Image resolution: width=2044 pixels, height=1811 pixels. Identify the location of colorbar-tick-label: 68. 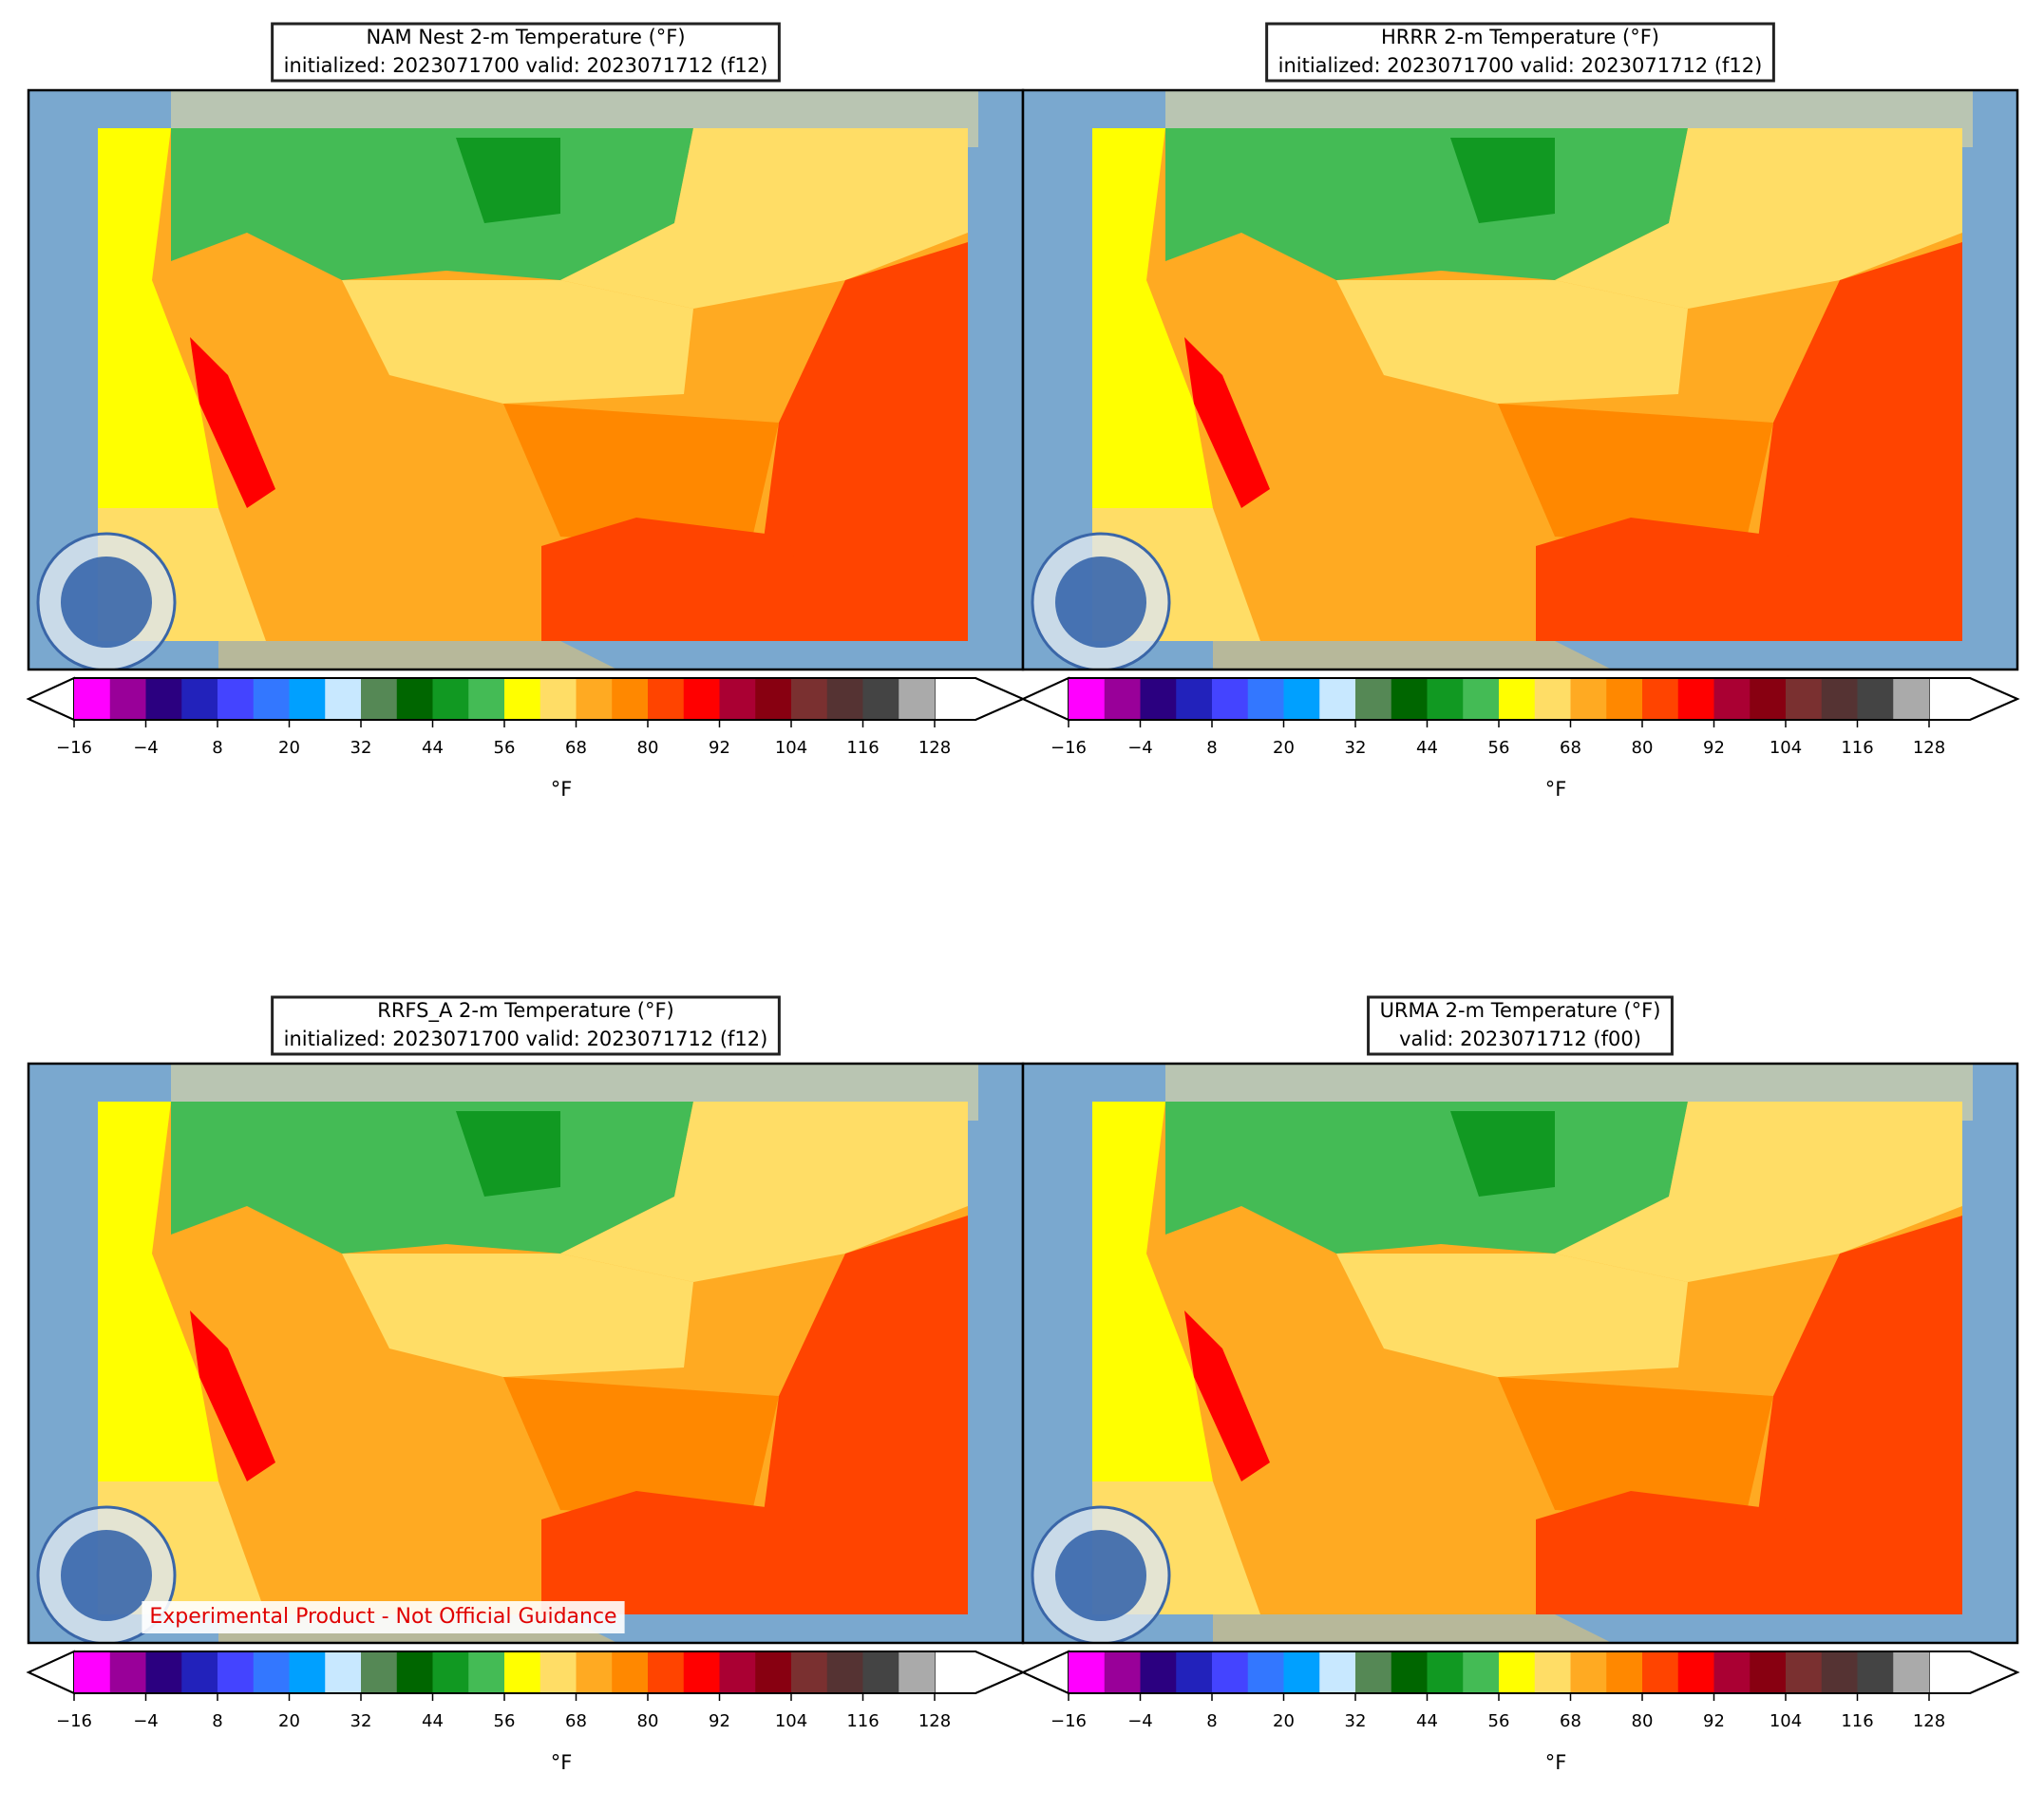
(576, 1721).